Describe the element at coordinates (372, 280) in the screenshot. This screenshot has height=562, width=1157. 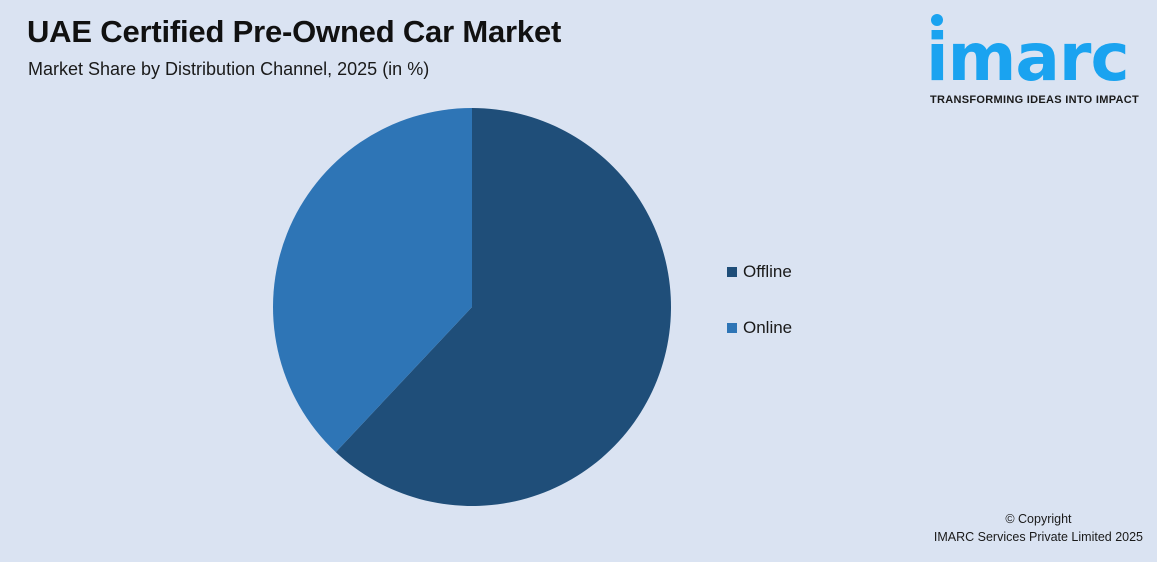
I see `pie-slice-online` at that location.